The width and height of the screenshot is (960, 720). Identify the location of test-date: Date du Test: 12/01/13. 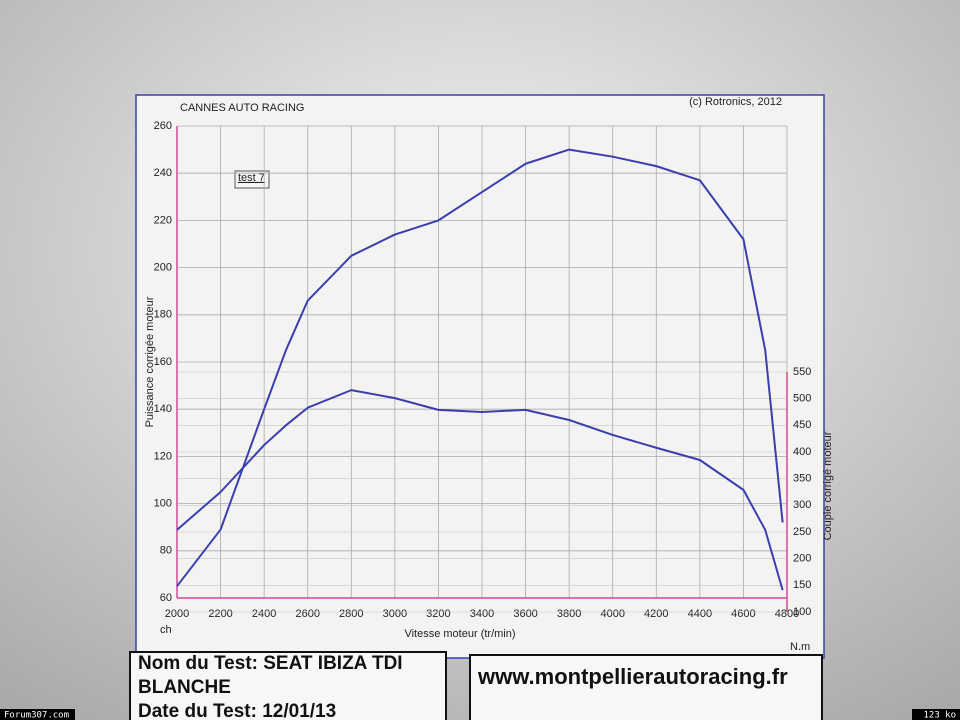
(237, 710).